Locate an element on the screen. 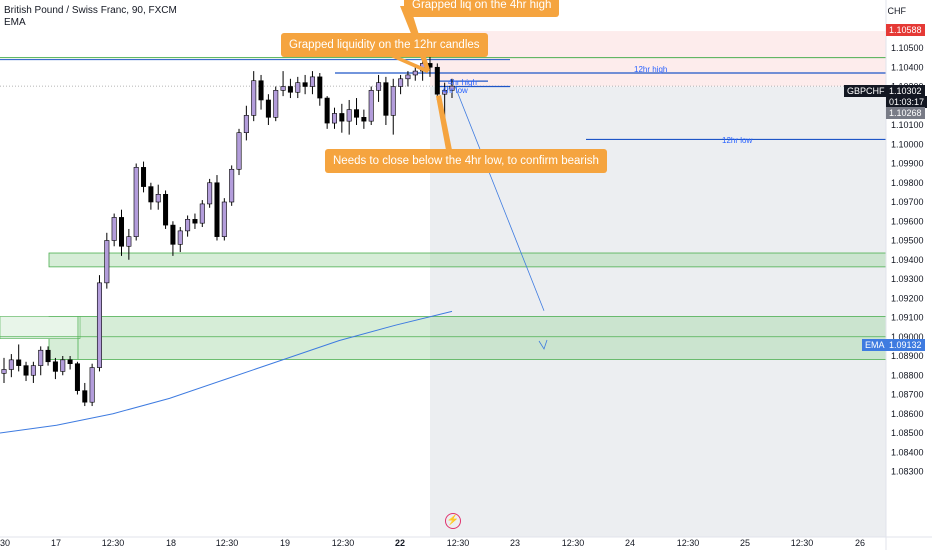  symbol-badge: GBPCHF is located at coordinates (866, 91).